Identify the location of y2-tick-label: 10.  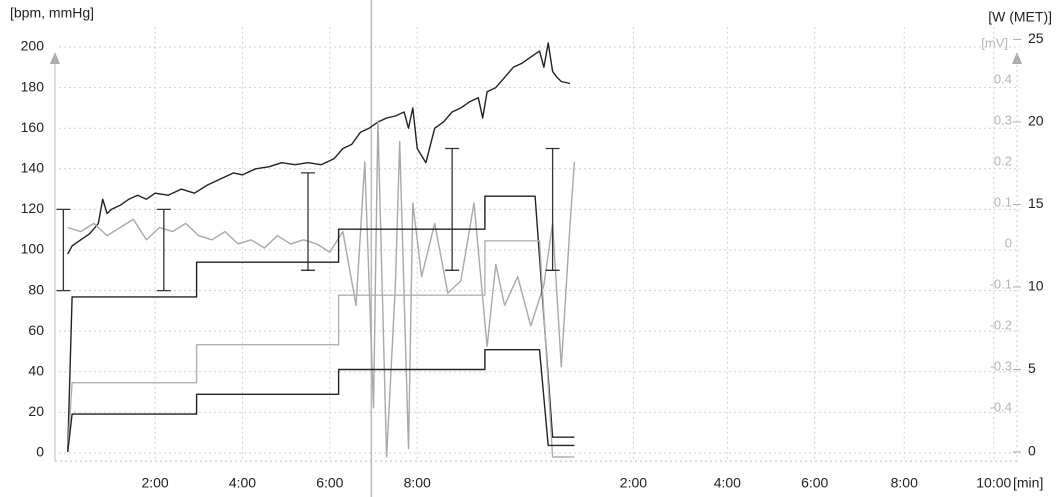
(1036, 286).